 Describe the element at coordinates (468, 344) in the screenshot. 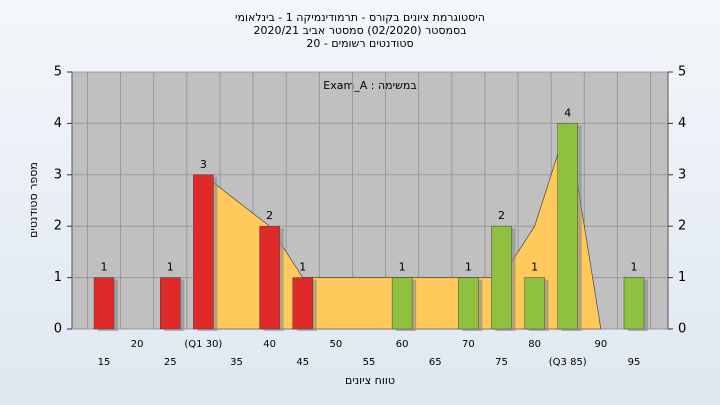

I see `x-tick-label: 70` at that location.